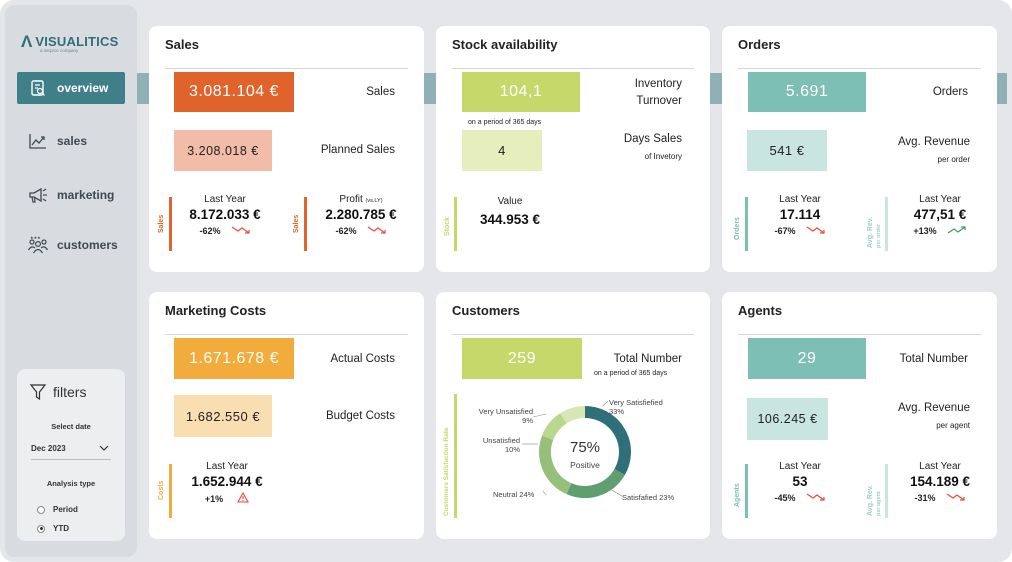 This screenshot has height=562, width=1012. What do you see at coordinates (210, 231) in the screenshot?
I see `kpi-change: -62%` at bounding box center [210, 231].